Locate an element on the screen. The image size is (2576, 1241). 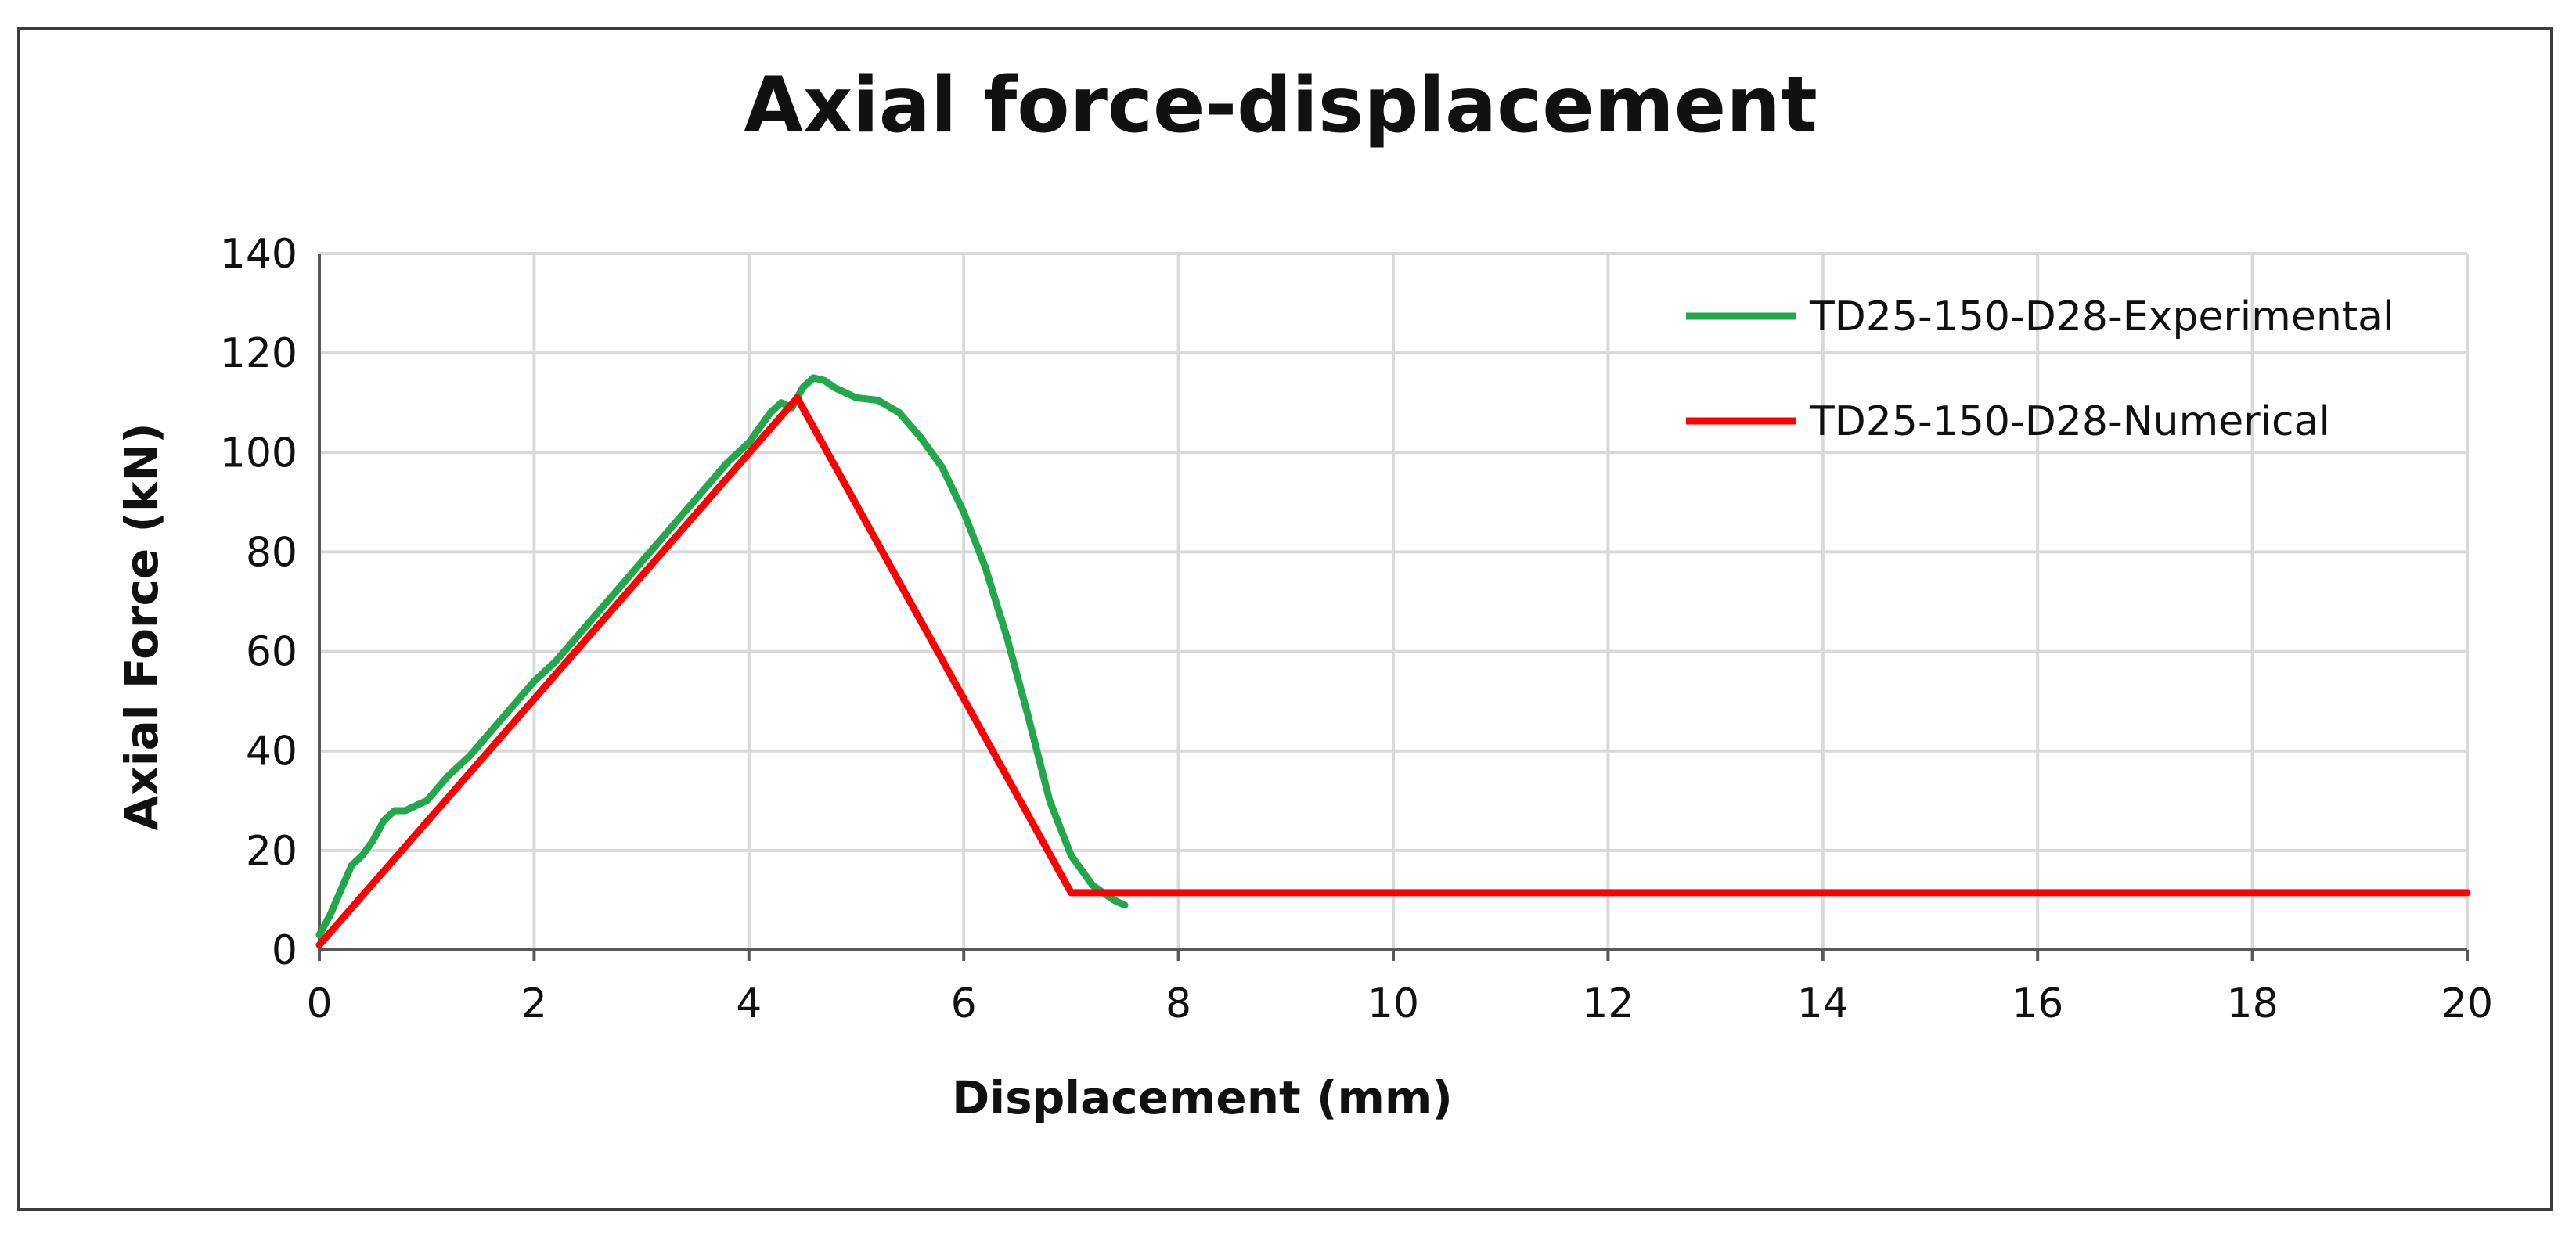
x-tick-label: 14 is located at coordinates (1823, 1003).